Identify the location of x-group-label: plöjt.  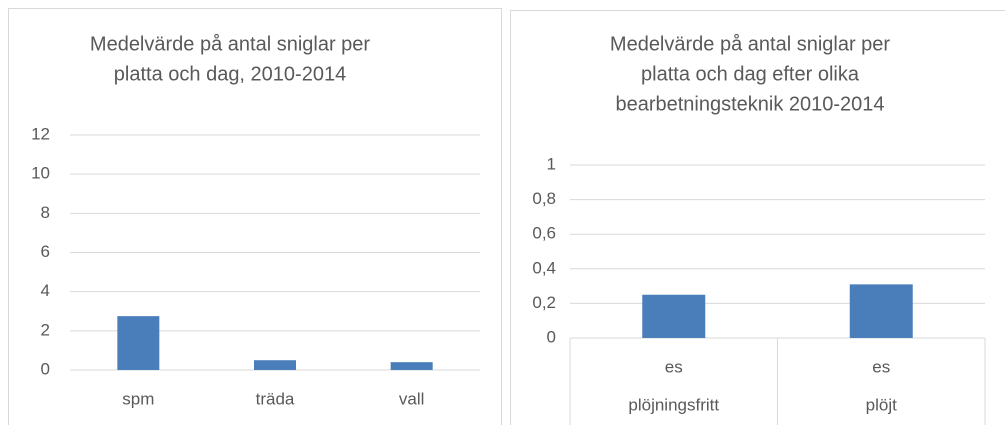
(881, 404).